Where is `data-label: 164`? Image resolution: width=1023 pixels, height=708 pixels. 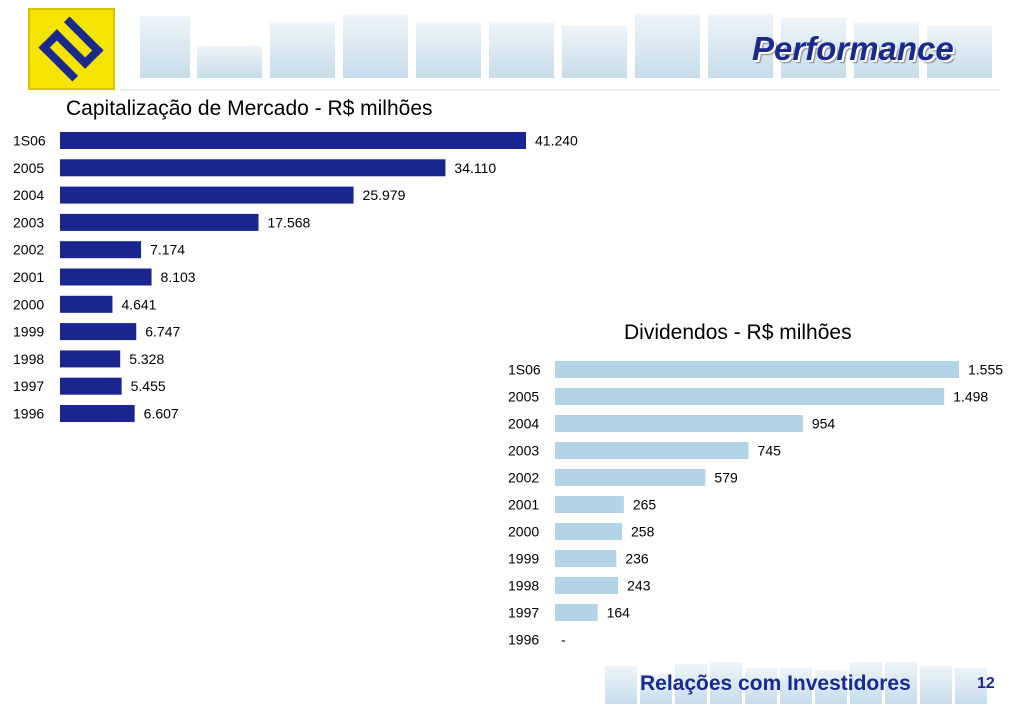 data-label: 164 is located at coordinates (619, 613).